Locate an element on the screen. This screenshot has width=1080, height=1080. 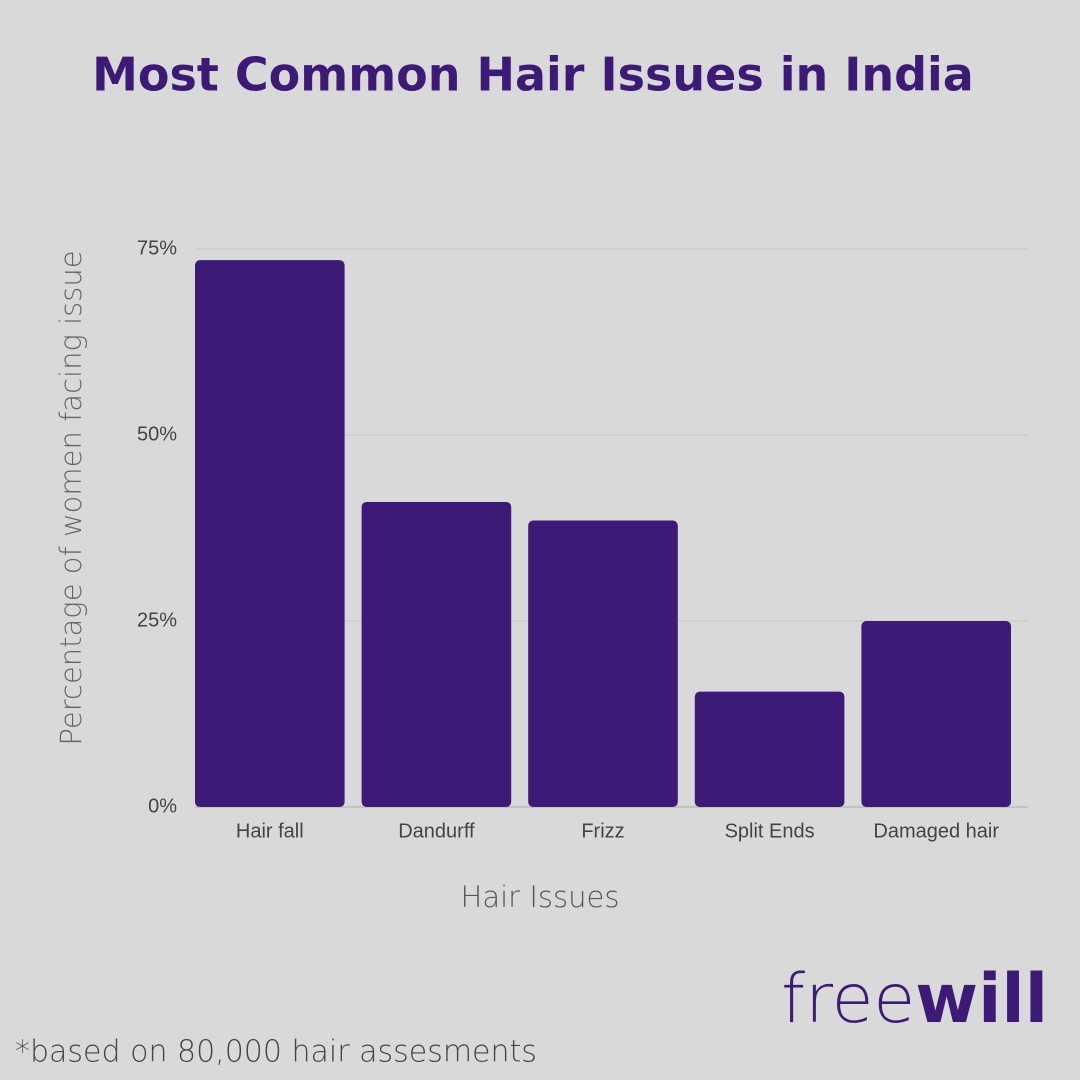
x-axis-label: Hair Issues is located at coordinates (540, 897).